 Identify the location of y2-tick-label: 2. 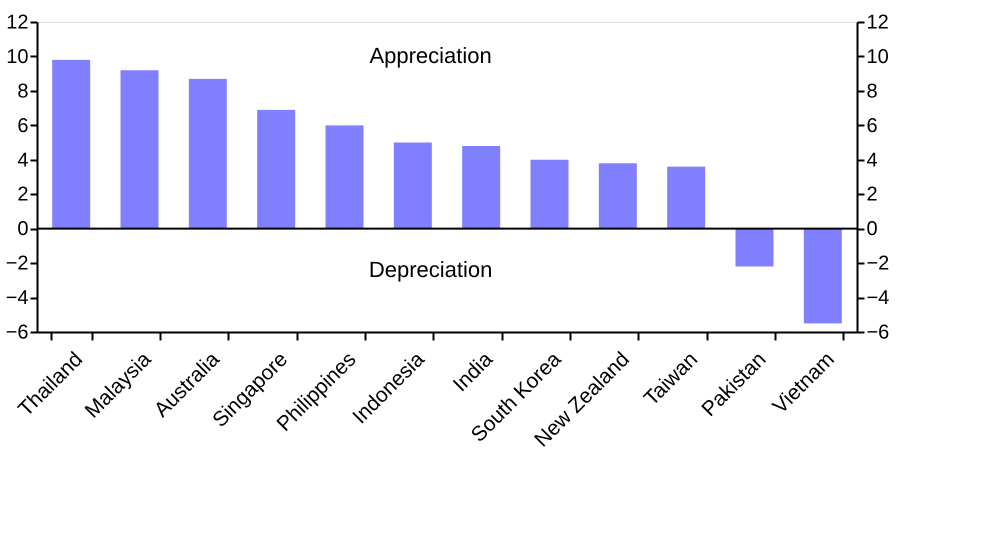
(872, 195).